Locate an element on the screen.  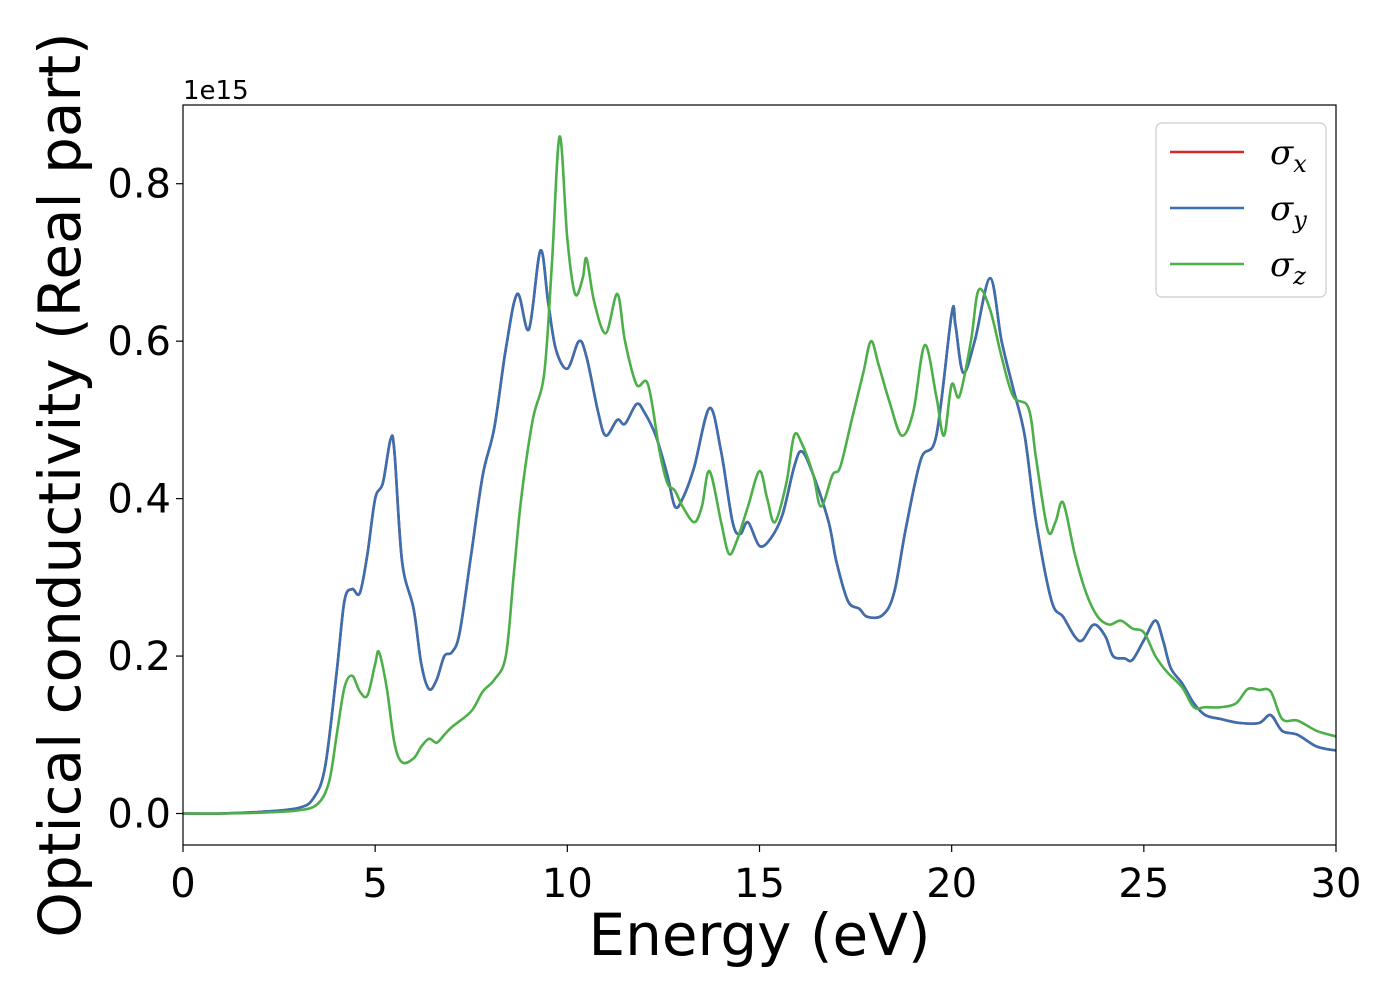
x-tick-label: 25 is located at coordinates (1143, 884).